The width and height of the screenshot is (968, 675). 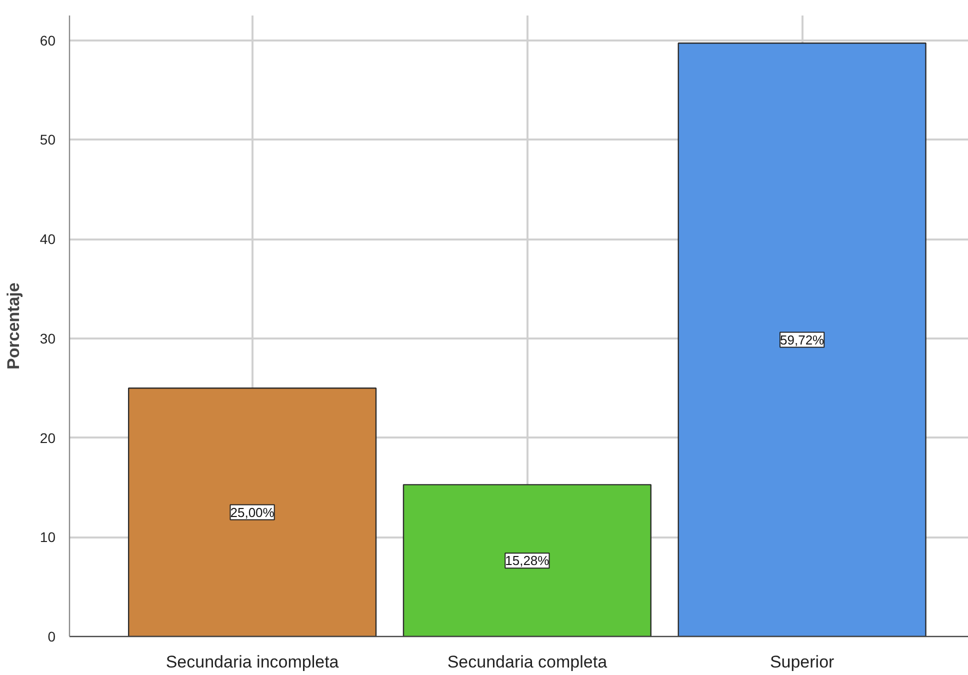 I want to click on y-tick-label: 0, so click(x=52, y=636).